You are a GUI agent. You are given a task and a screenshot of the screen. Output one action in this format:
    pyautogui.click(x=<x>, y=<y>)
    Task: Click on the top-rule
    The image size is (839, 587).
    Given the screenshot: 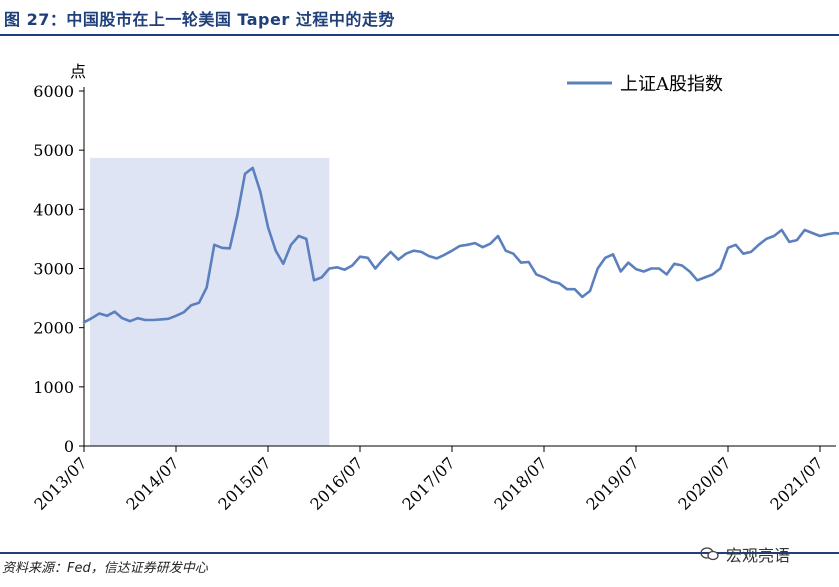 What is the action you would take?
    pyautogui.click(x=419, y=35)
    